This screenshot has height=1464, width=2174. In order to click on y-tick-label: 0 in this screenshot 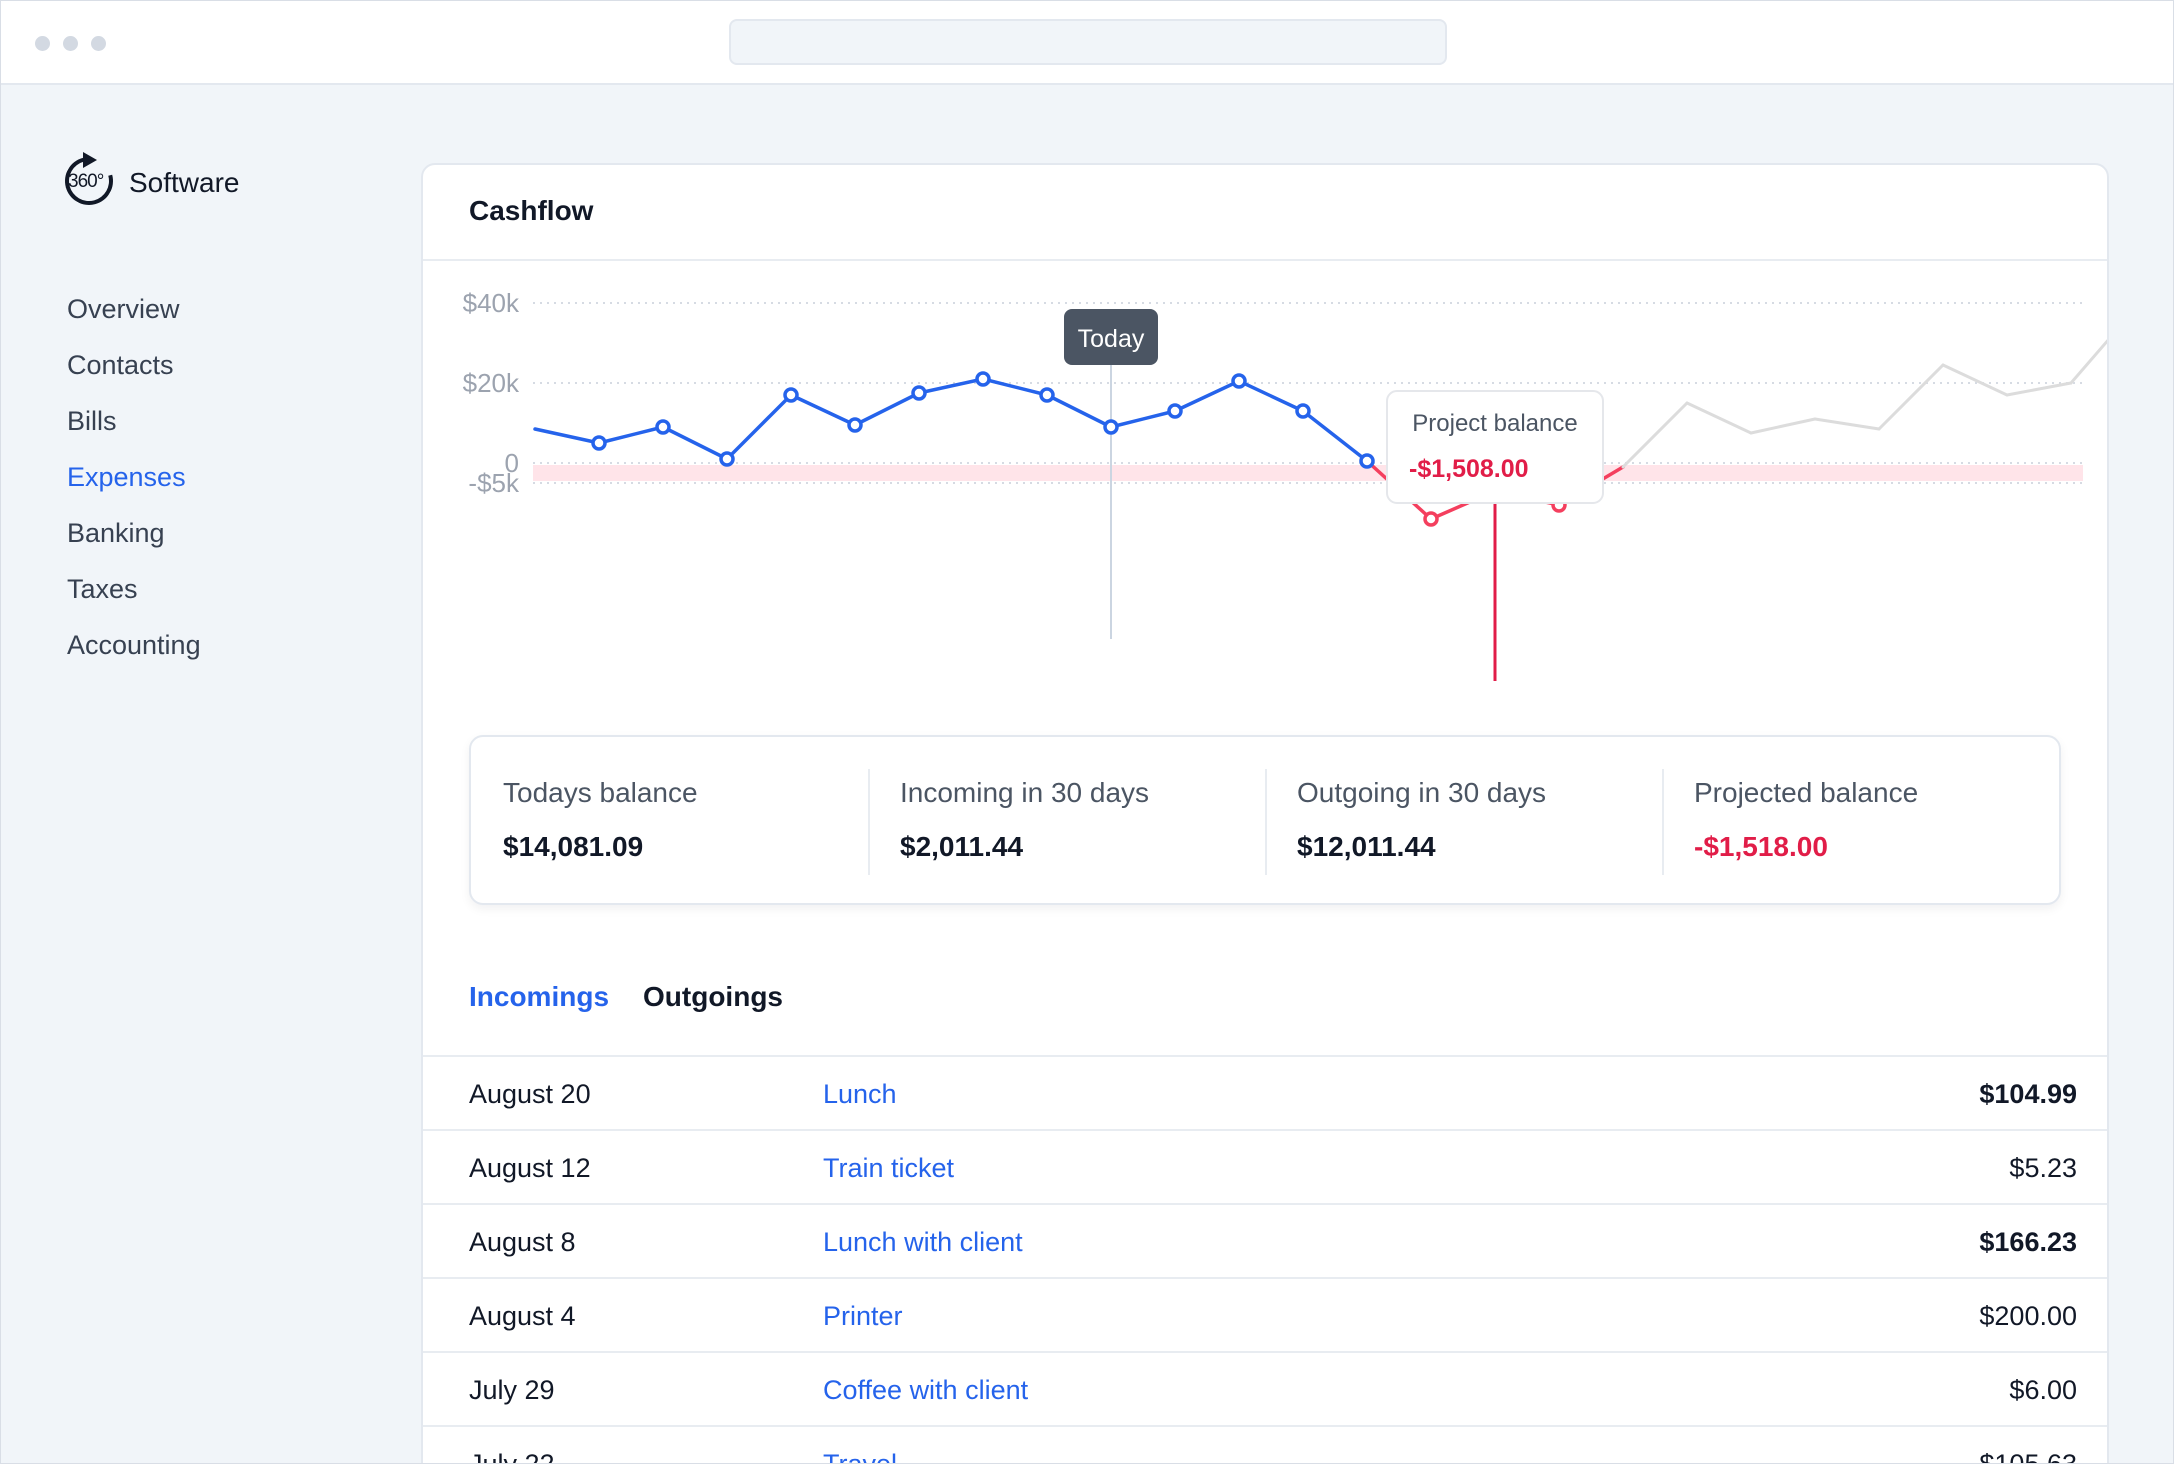, I will do `click(512, 463)`.